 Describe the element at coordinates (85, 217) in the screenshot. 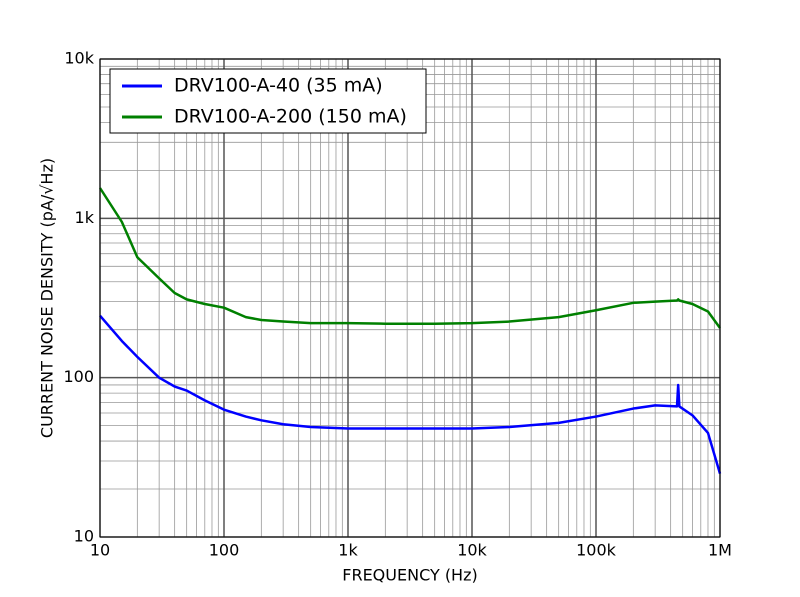

I see `y-tick-label: 1k` at that location.